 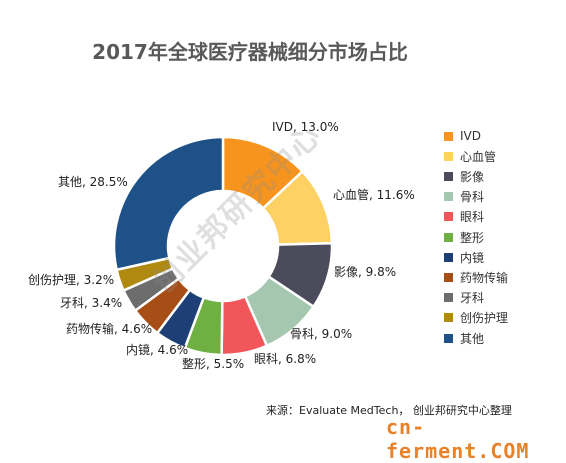 What do you see at coordinates (374, 194) in the screenshot?
I see `data-label-心血管: 心血管, 11.6%` at bounding box center [374, 194].